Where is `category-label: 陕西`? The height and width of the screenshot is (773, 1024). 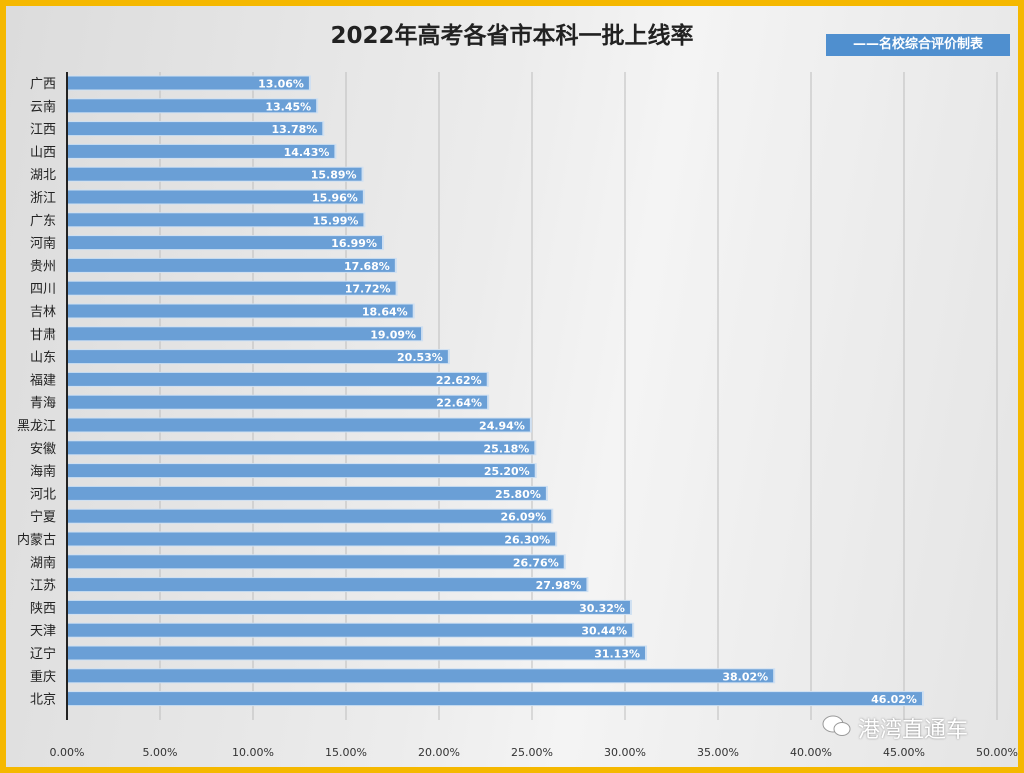
category-label: 陕西 is located at coordinates (43, 608).